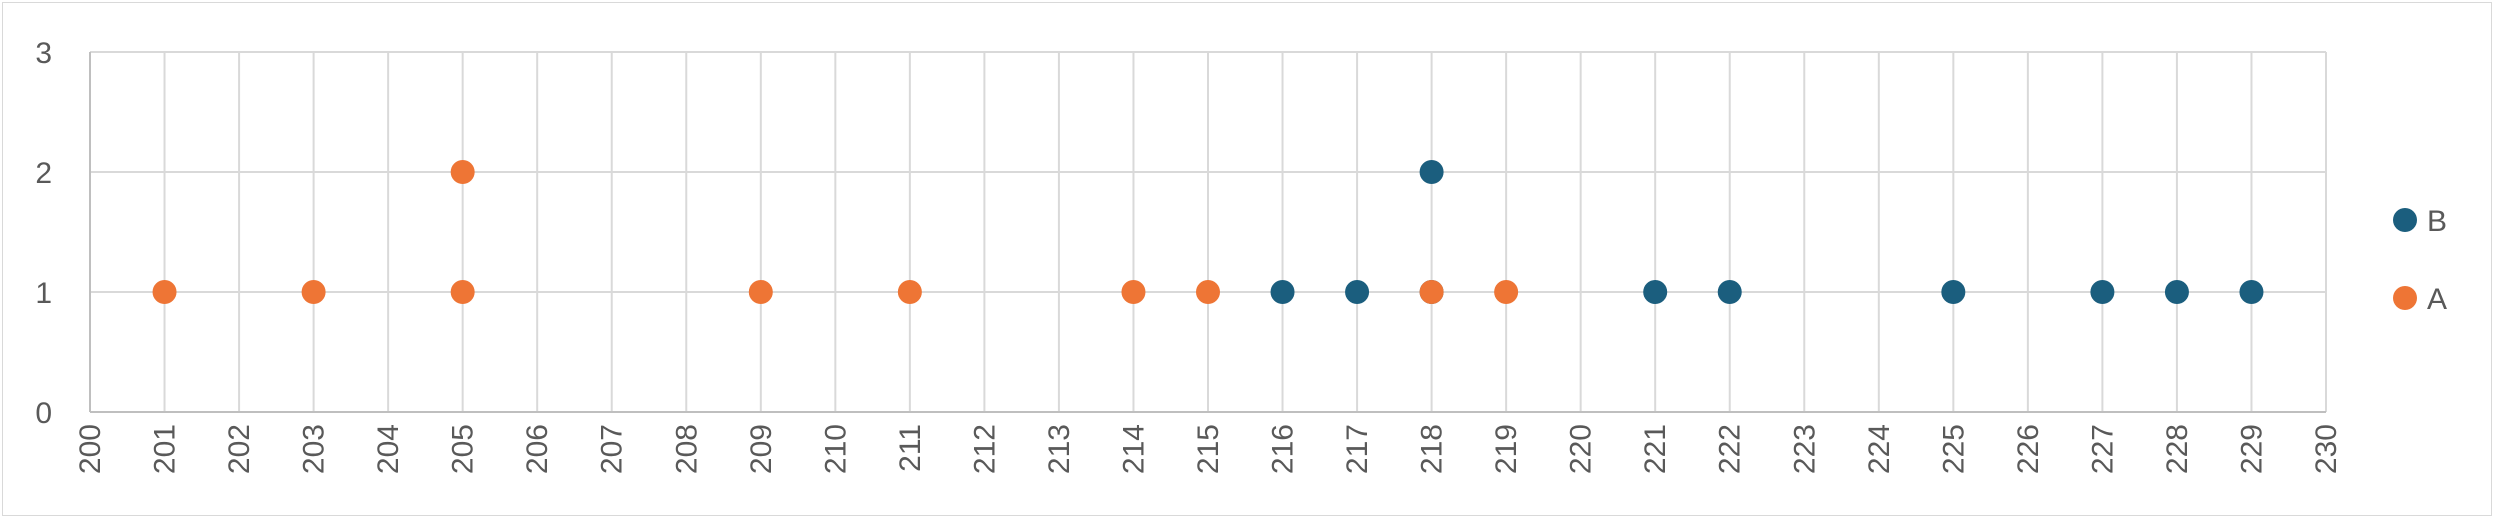  I want to click on x-tick-label: 206, so click(537, 449).